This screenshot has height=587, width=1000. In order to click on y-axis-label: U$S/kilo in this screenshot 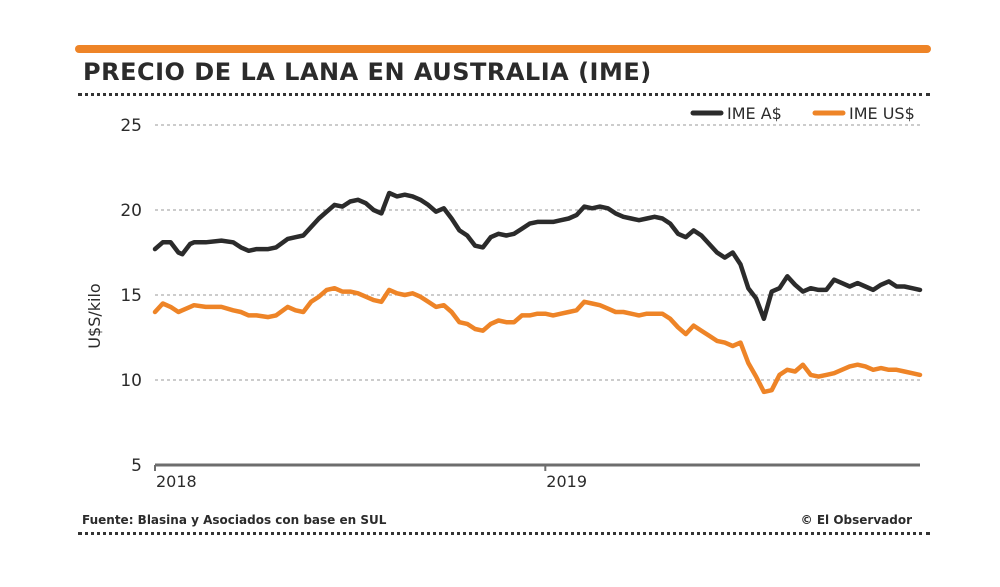, I will do `click(94, 315)`.